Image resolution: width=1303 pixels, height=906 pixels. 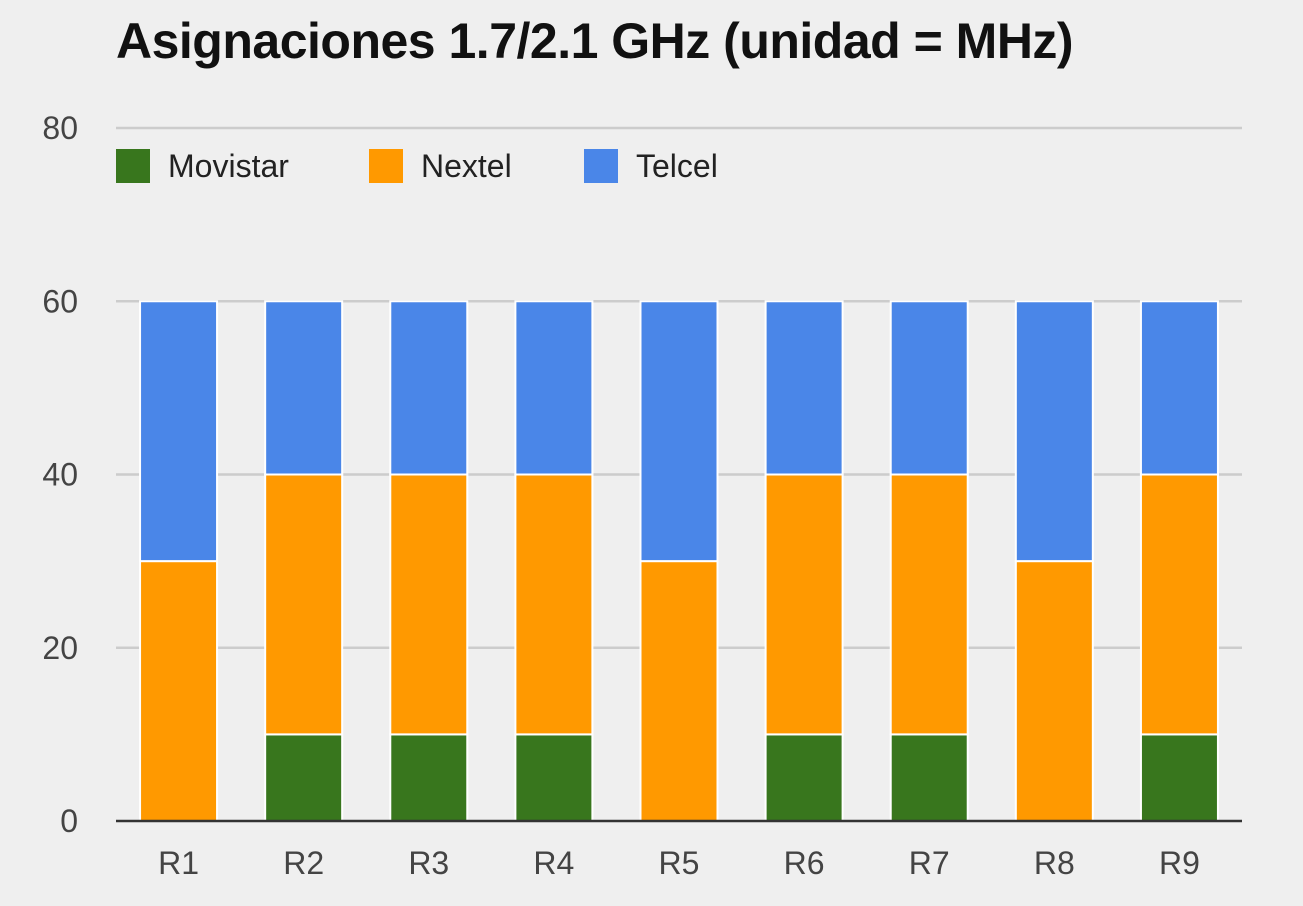 I want to click on bar-segment-movistar-r4, so click(x=554, y=777).